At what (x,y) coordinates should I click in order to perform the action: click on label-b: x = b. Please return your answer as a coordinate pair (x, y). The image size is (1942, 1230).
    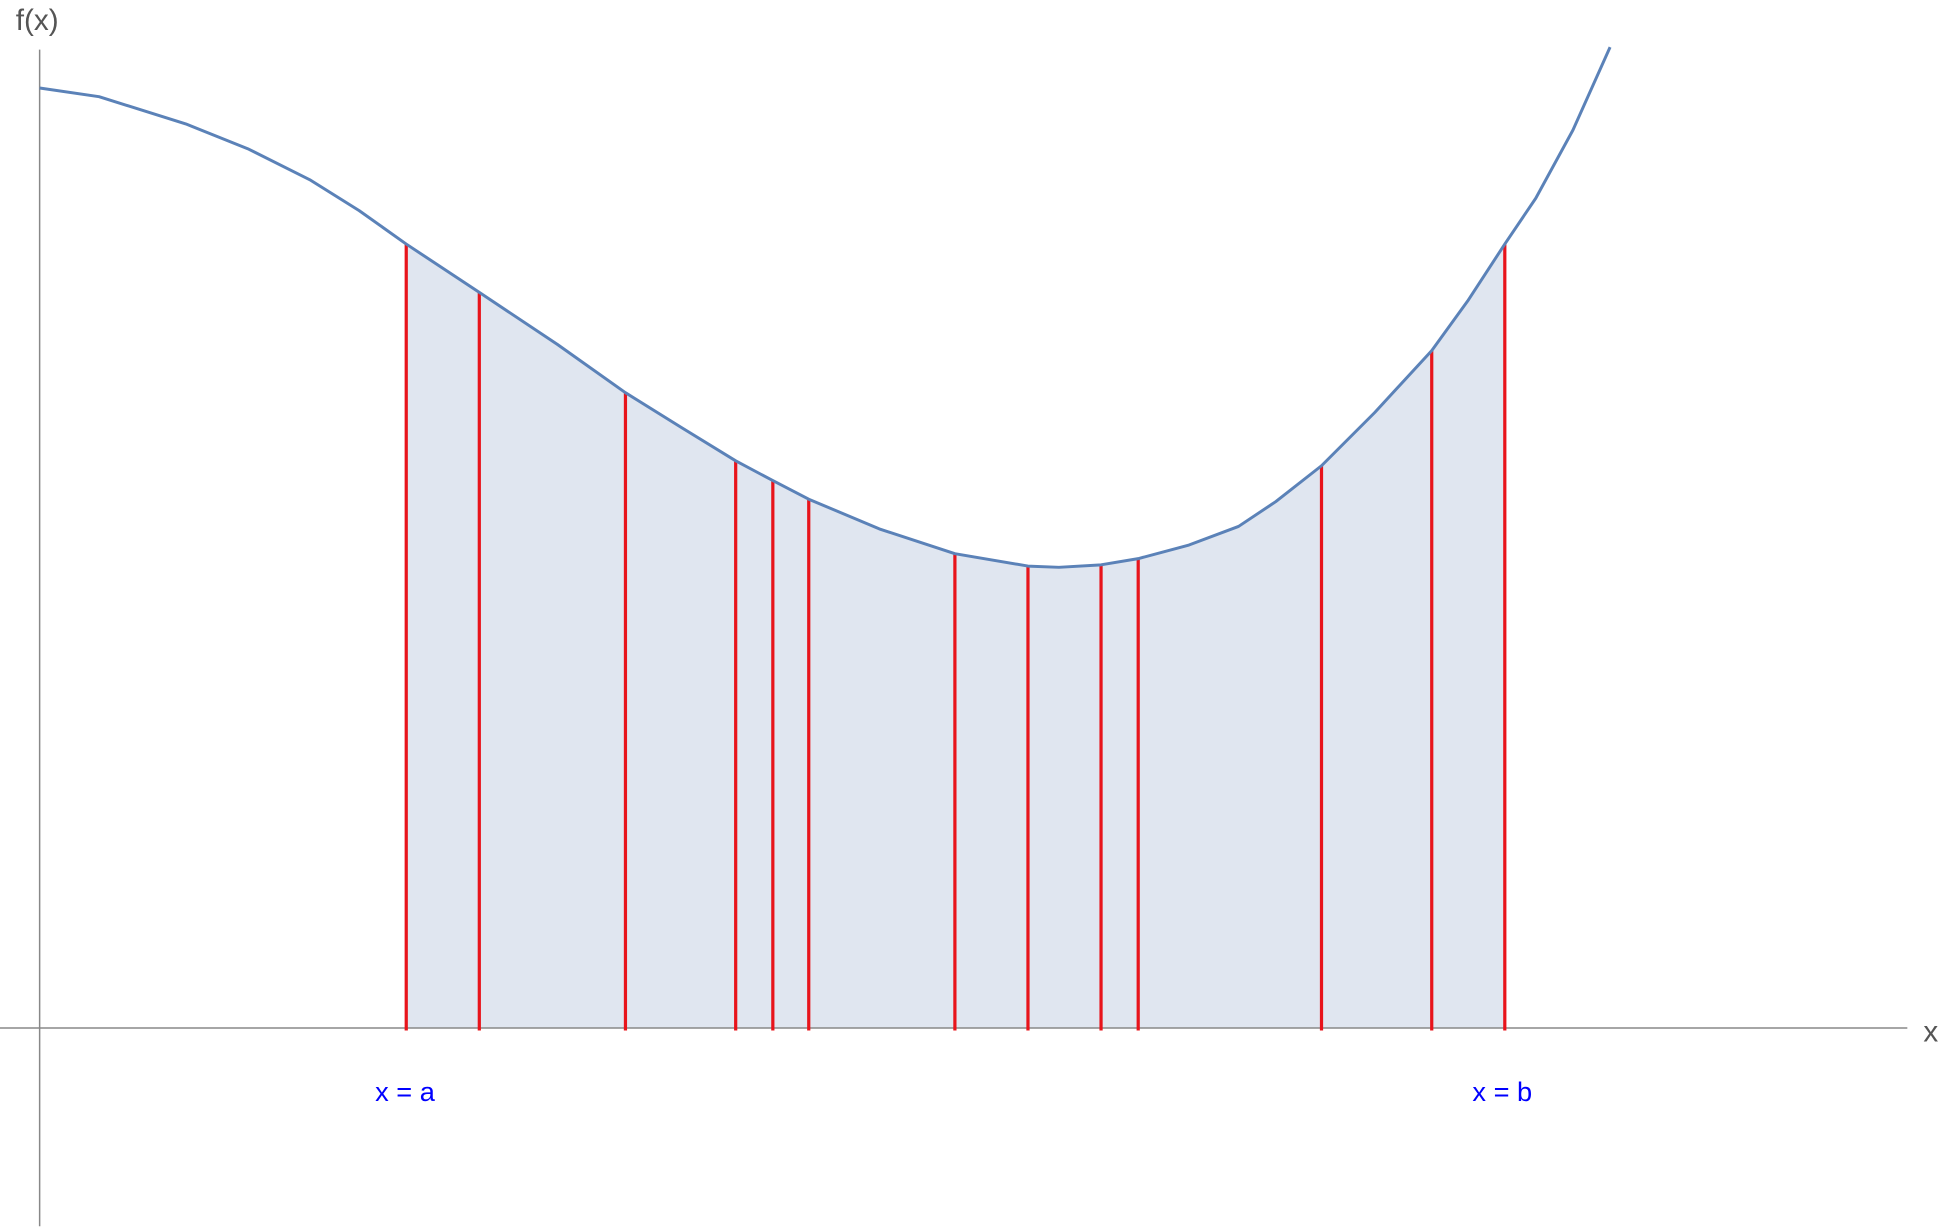
    Looking at the image, I should click on (1502, 1091).